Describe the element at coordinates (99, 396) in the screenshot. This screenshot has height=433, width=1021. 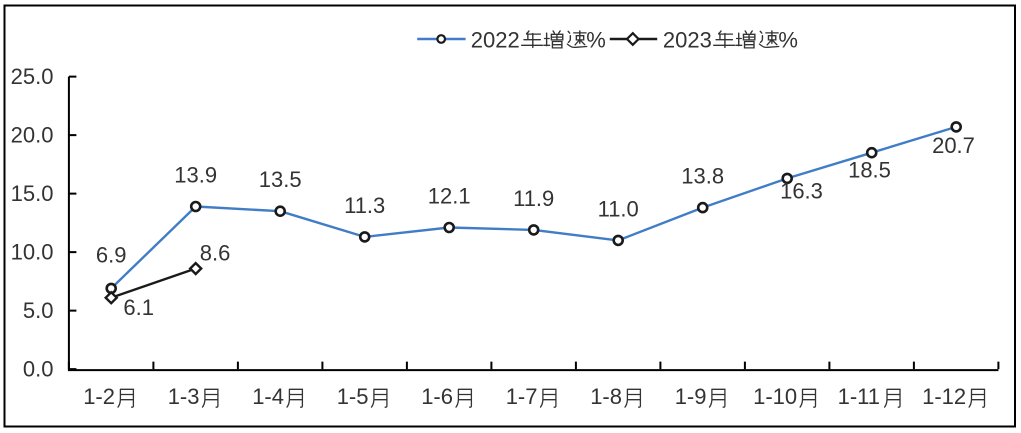
I see `svg-text: 1-2` at that location.